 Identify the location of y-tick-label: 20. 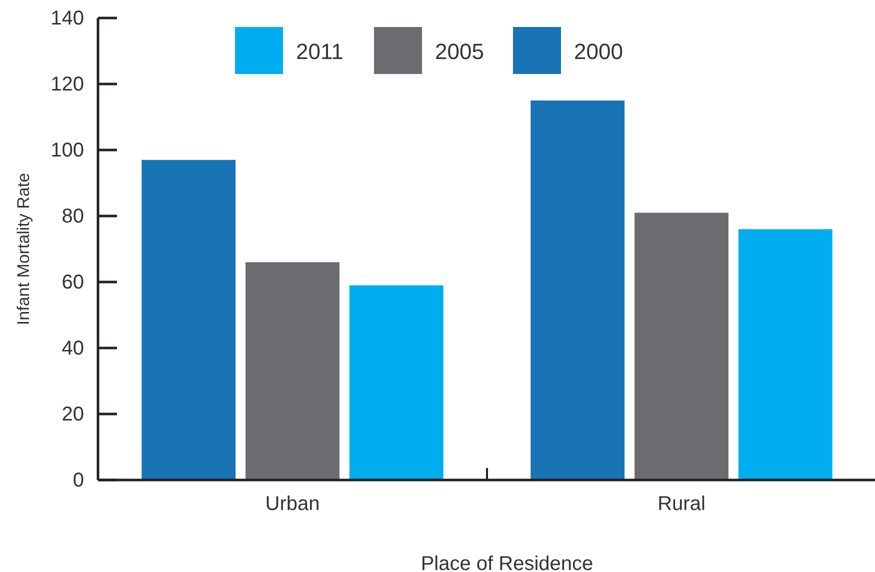
(73, 414).